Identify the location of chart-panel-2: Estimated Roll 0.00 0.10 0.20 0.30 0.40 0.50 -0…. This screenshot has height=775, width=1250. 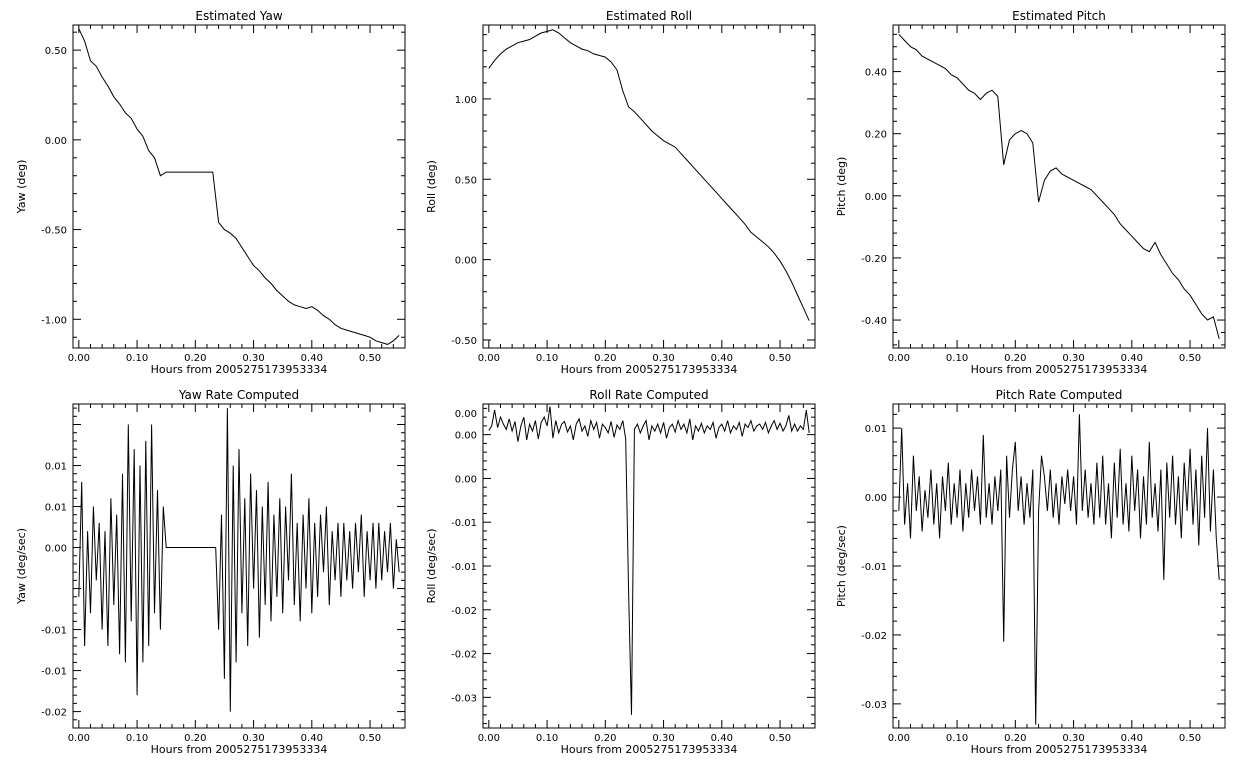
(620, 192).